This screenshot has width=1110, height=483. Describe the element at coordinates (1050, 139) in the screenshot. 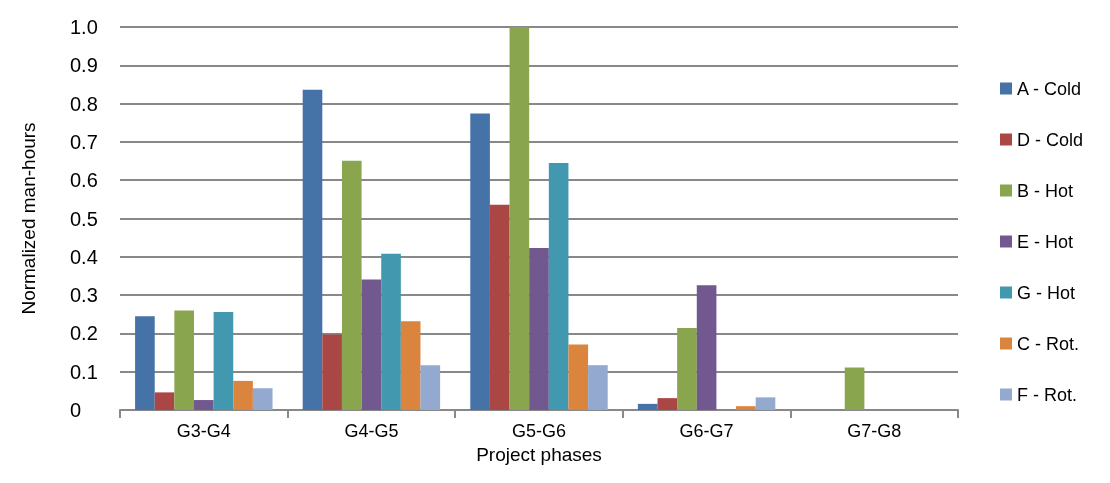

I see `legend-label: D - Cold` at that location.